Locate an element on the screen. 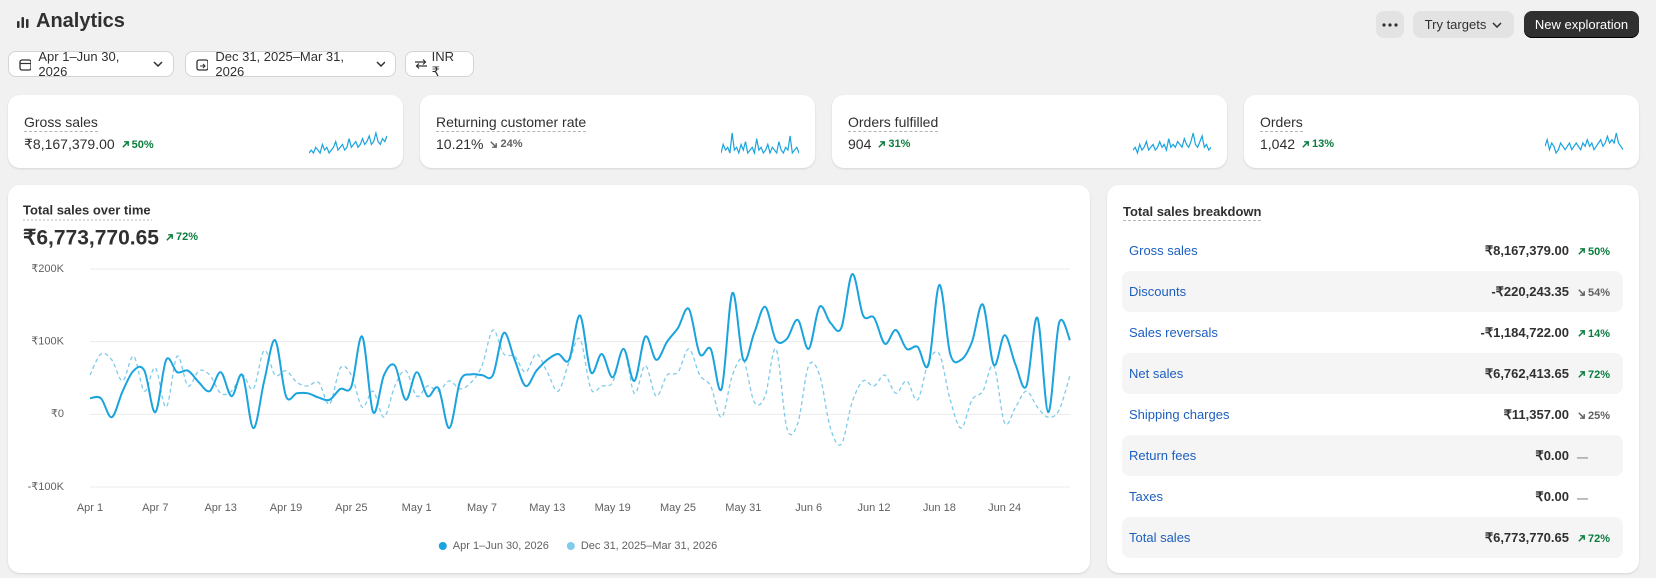 Image resolution: width=1656 pixels, height=578 pixels. x-tick-label: Apr 19 is located at coordinates (286, 508).